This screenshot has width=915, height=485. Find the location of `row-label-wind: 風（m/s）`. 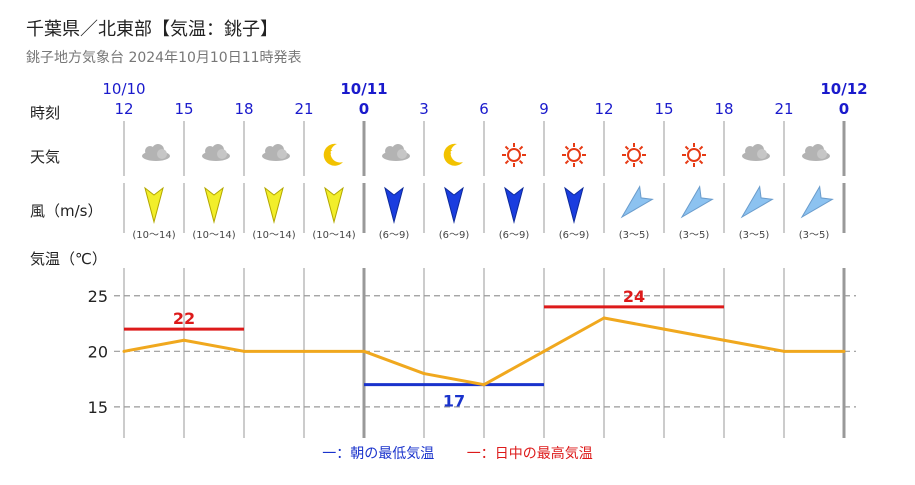

row-label-wind: 風（m/s） is located at coordinates (66, 211).